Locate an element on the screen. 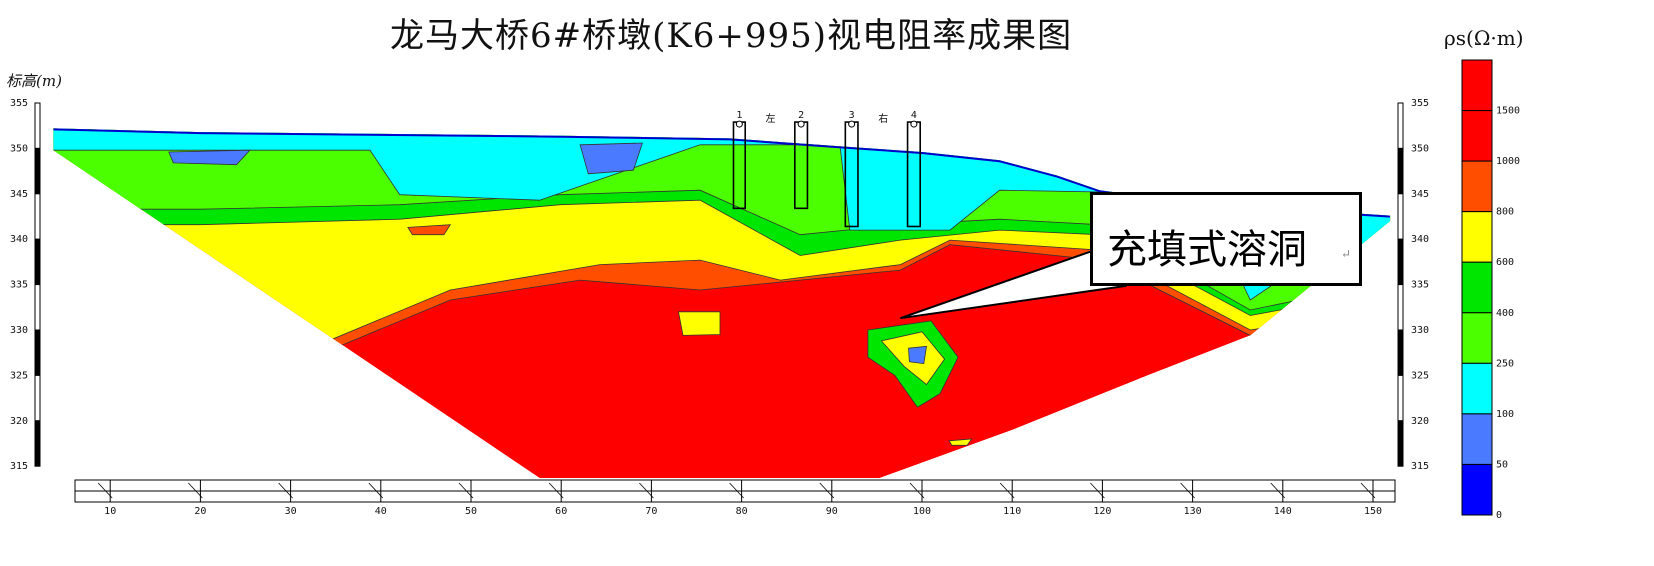 Image resolution: width=1654 pixels, height=566 pixels. y-tick-label-left: 330 is located at coordinates (19, 330).